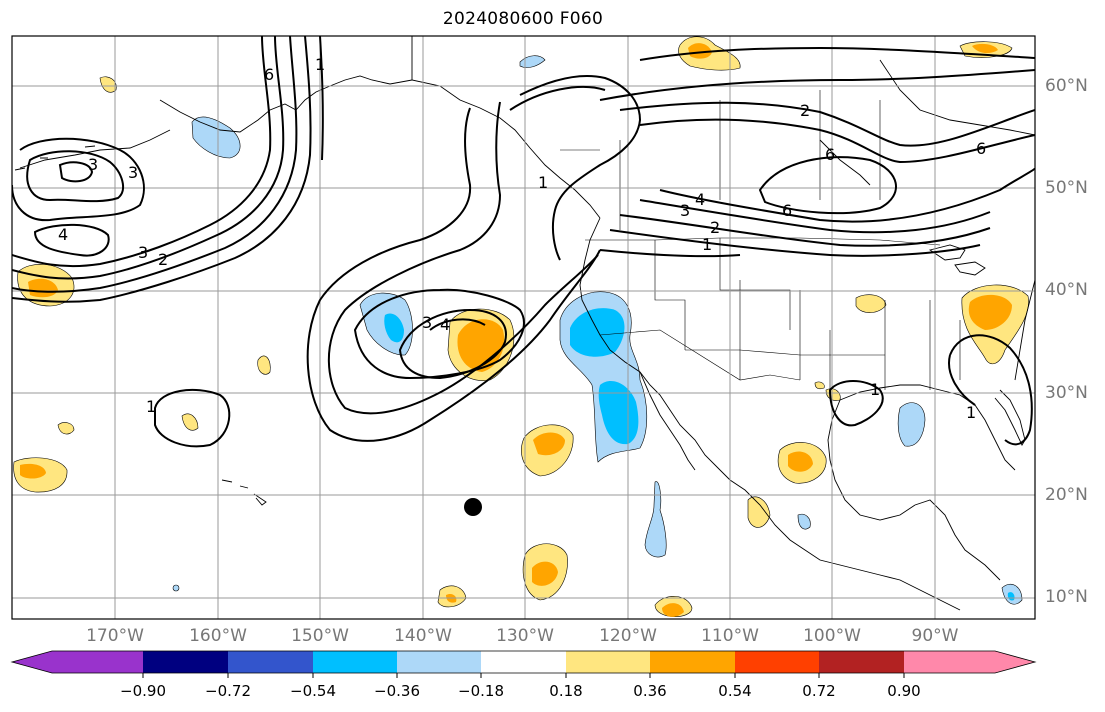 This screenshot has height=712, width=1105. Describe the element at coordinates (218, 636) in the screenshot. I see `lon-label: 160°W` at that location.